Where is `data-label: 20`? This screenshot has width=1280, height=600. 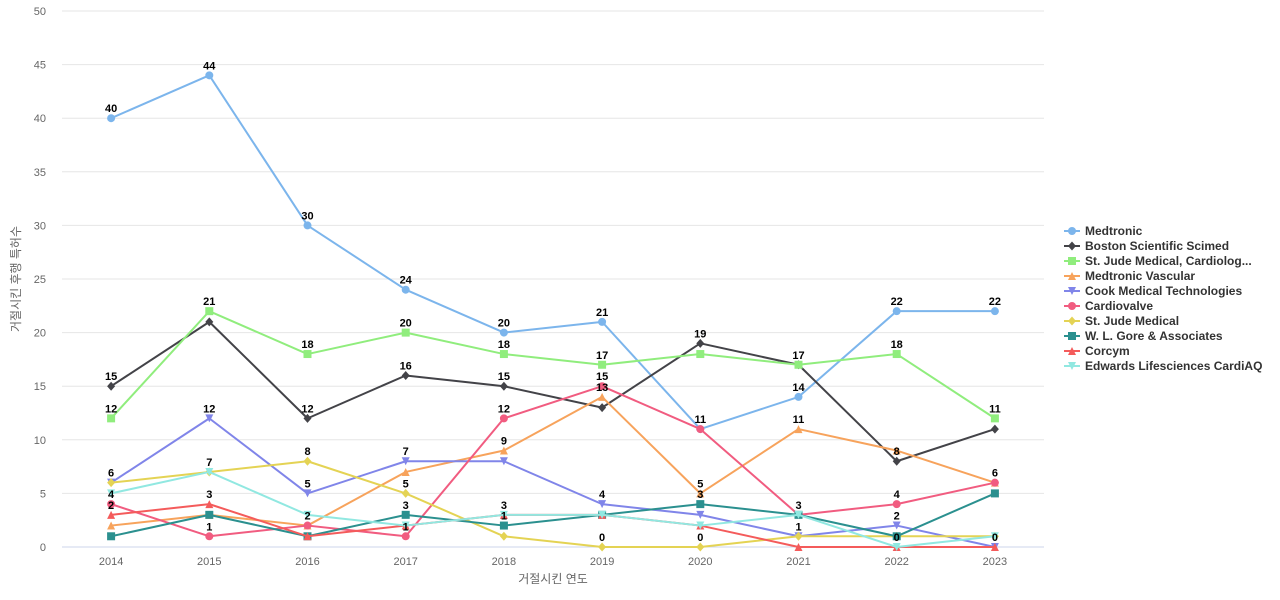
data-label: 20 is located at coordinates (406, 324).